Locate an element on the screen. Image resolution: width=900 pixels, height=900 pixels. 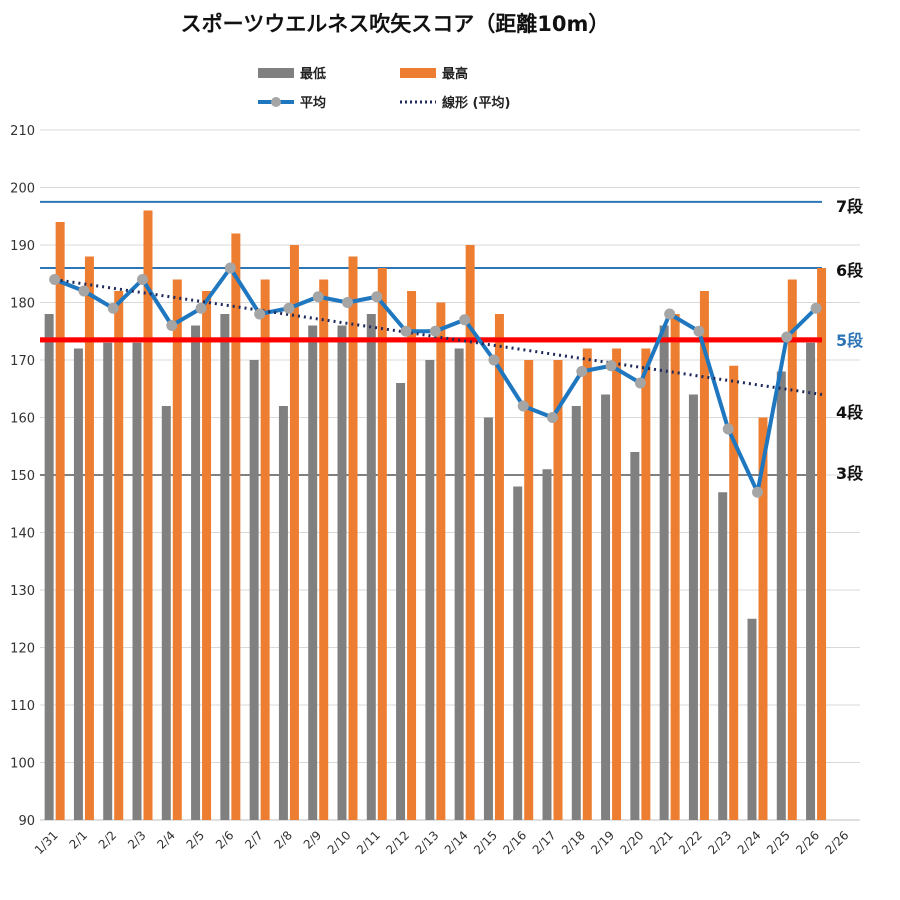
x-tick-label: 2/16 is located at coordinates (514, 842).